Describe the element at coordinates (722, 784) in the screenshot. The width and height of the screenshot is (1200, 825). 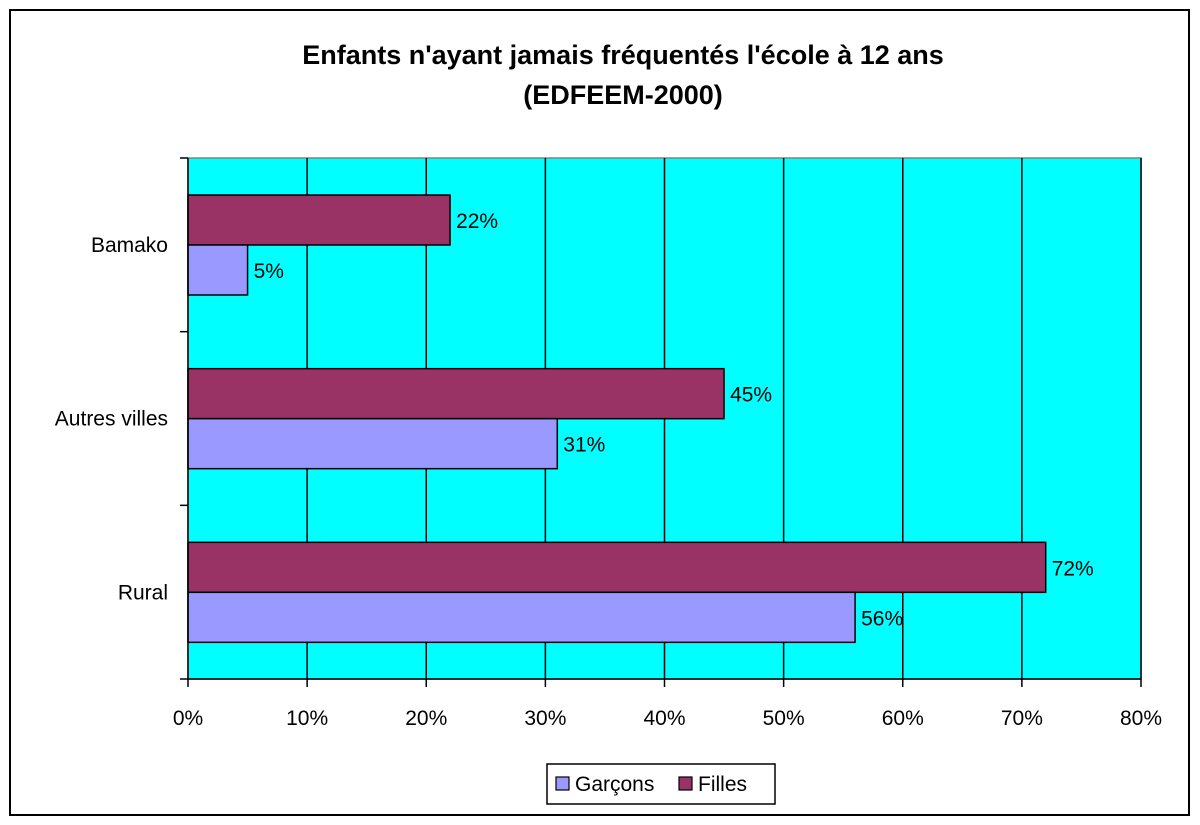
I see `legend-label: Filles` at that location.